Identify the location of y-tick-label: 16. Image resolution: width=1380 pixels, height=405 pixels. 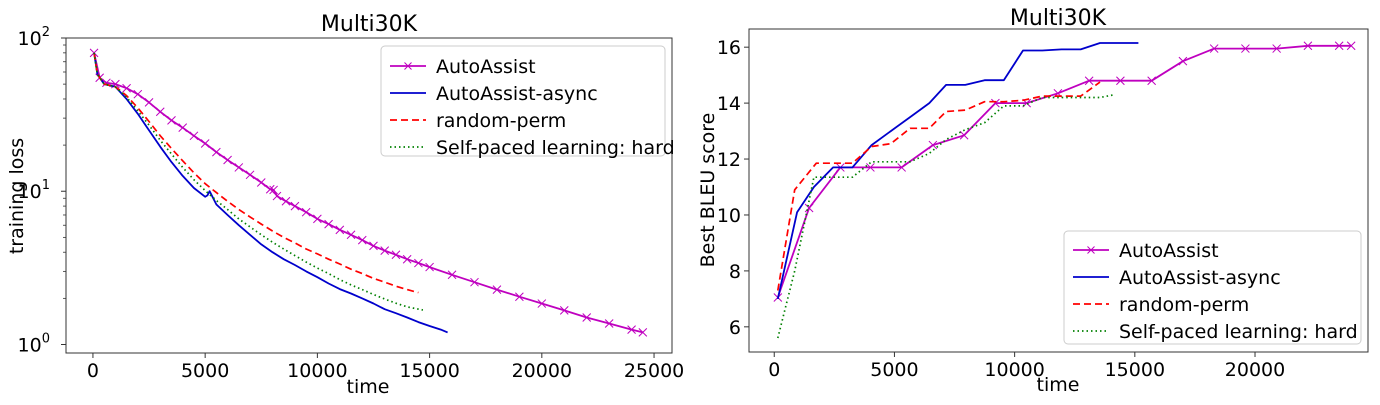
(729, 48).